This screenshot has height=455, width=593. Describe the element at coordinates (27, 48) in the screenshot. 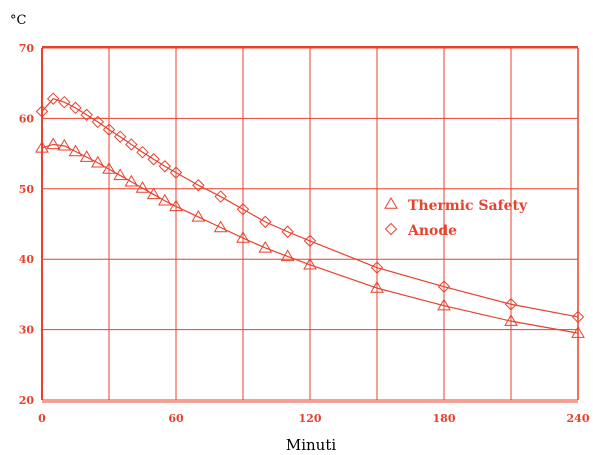

I see `y-tick-label: 70` at that location.